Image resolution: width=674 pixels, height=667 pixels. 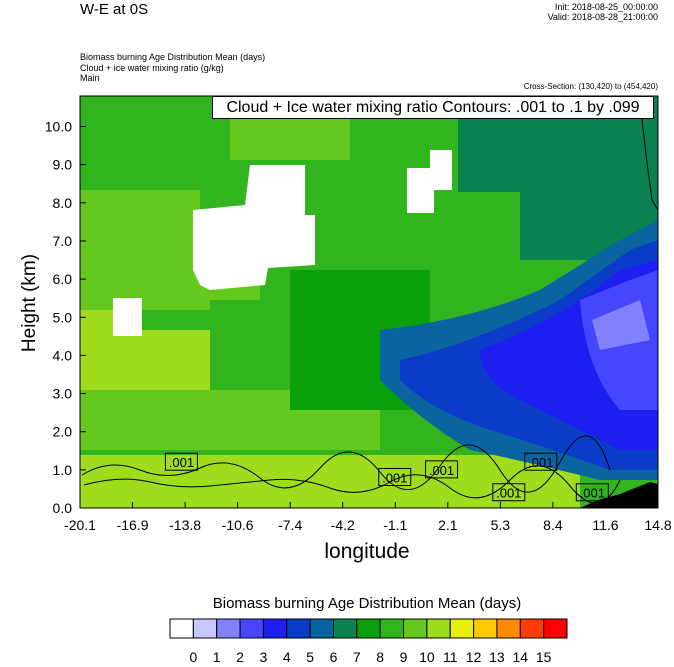 What do you see at coordinates (63, 279) in the screenshot?
I see `y-tick-label: 6.0` at bounding box center [63, 279].